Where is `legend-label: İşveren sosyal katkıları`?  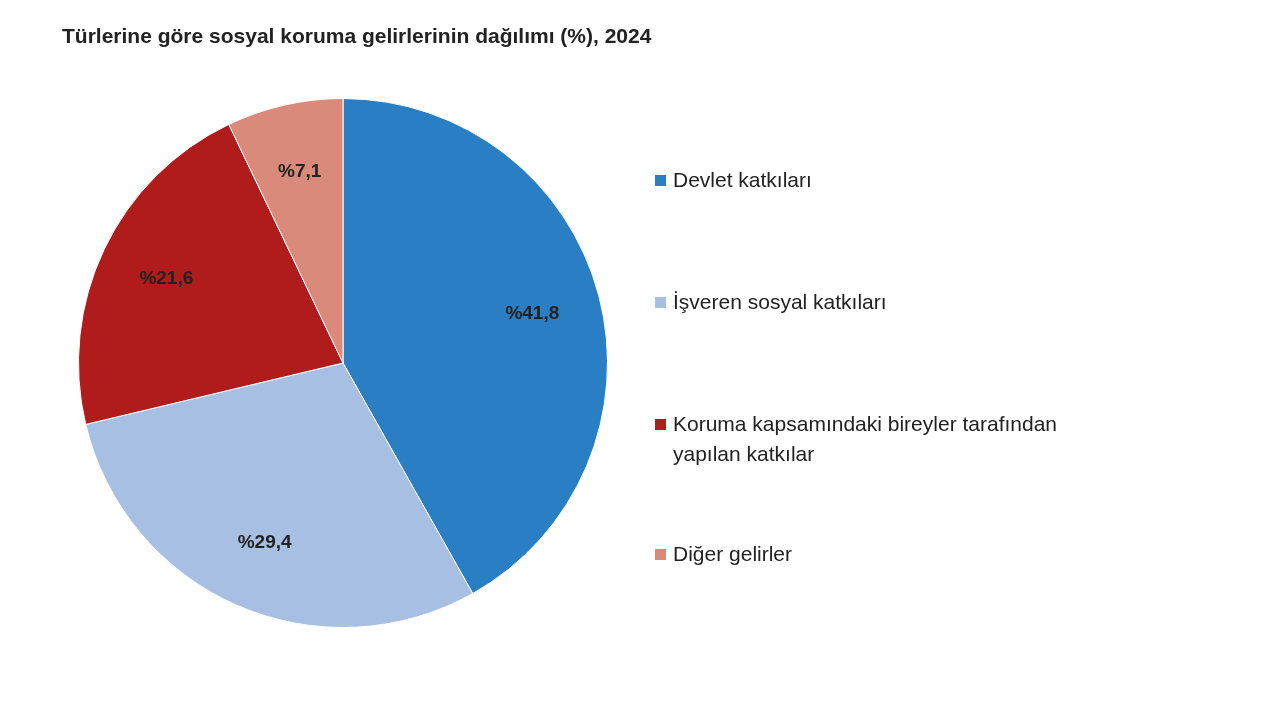
legend-label: İşveren sosyal katkıları is located at coordinates (780, 302).